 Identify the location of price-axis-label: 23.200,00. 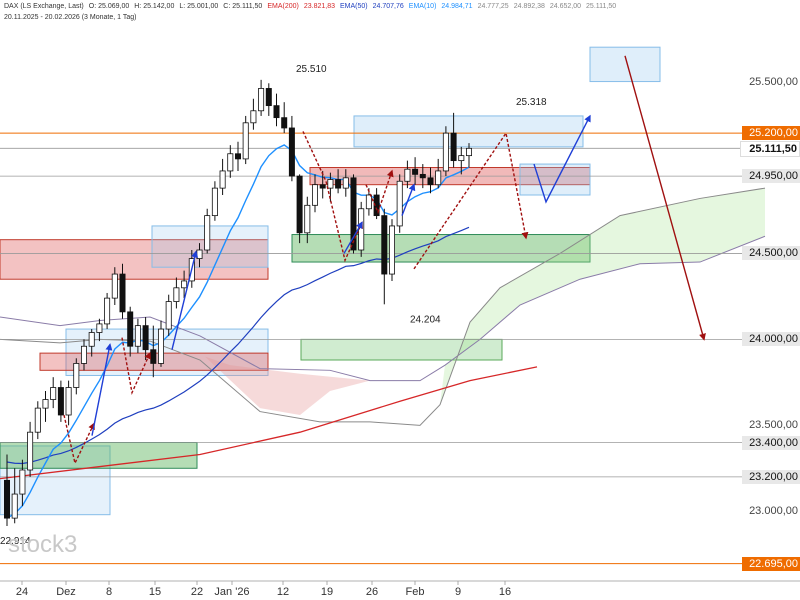
(771, 476).